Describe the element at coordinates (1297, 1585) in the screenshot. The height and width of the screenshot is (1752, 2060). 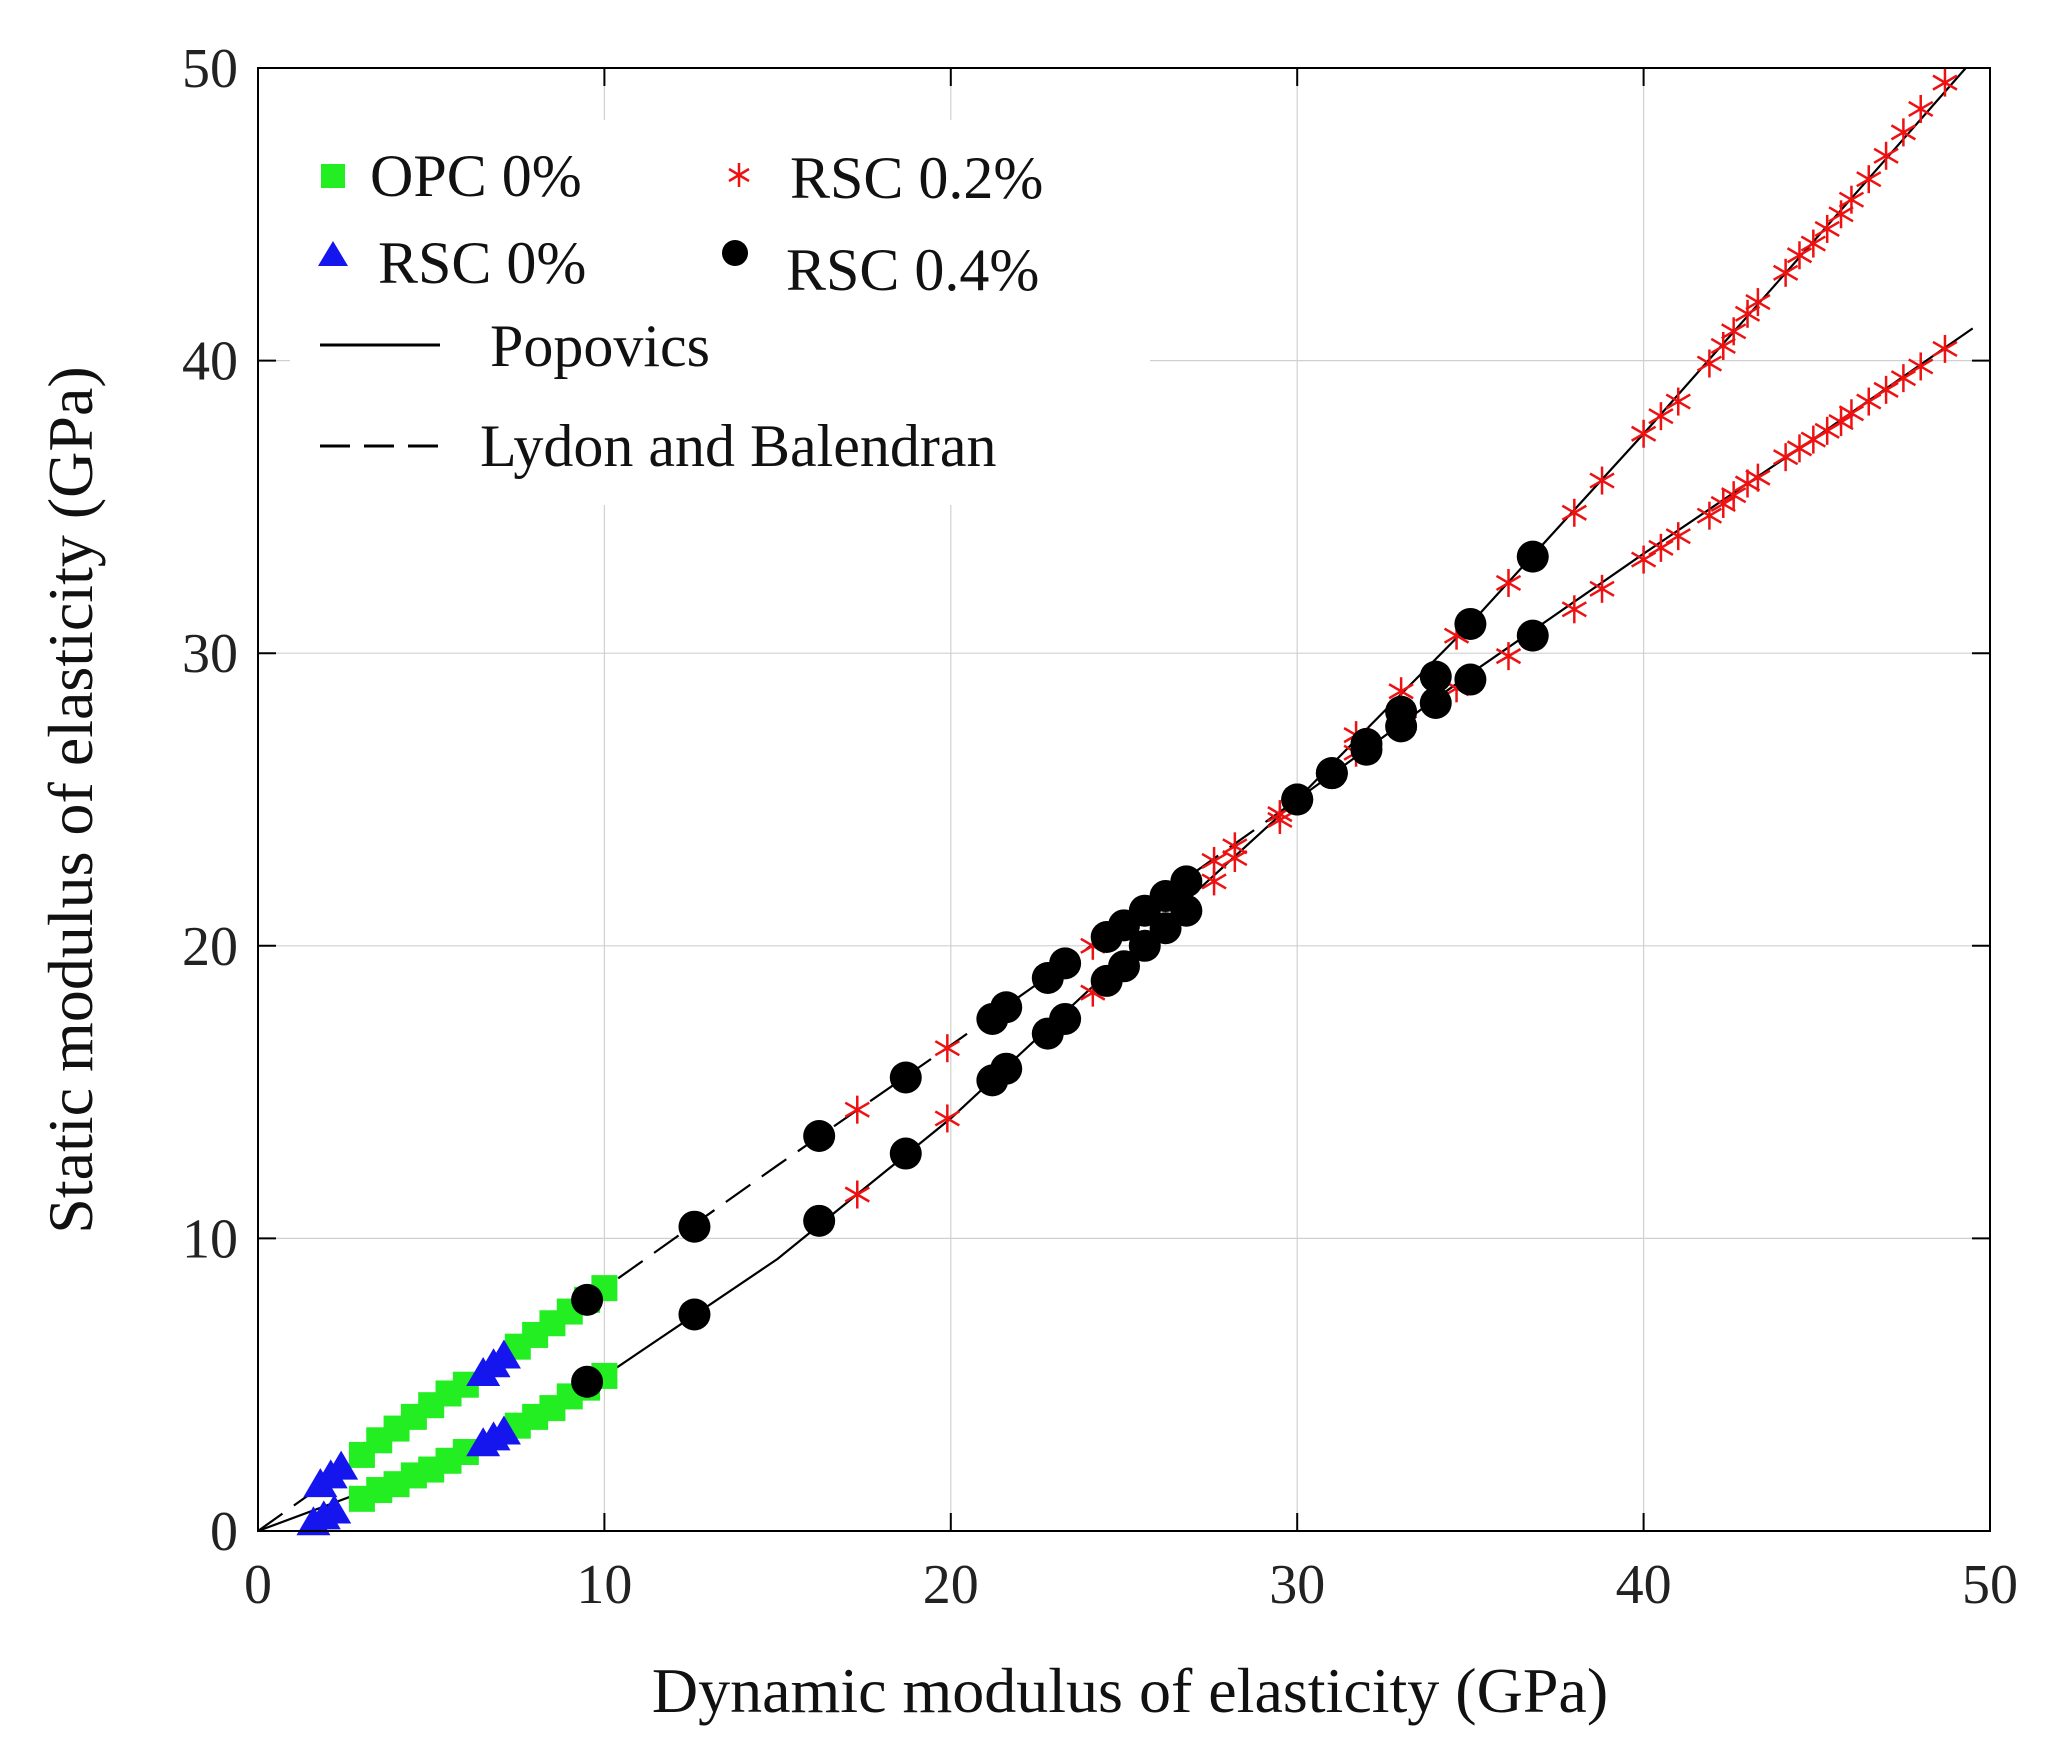
I see `x-tick-label: 30` at that location.